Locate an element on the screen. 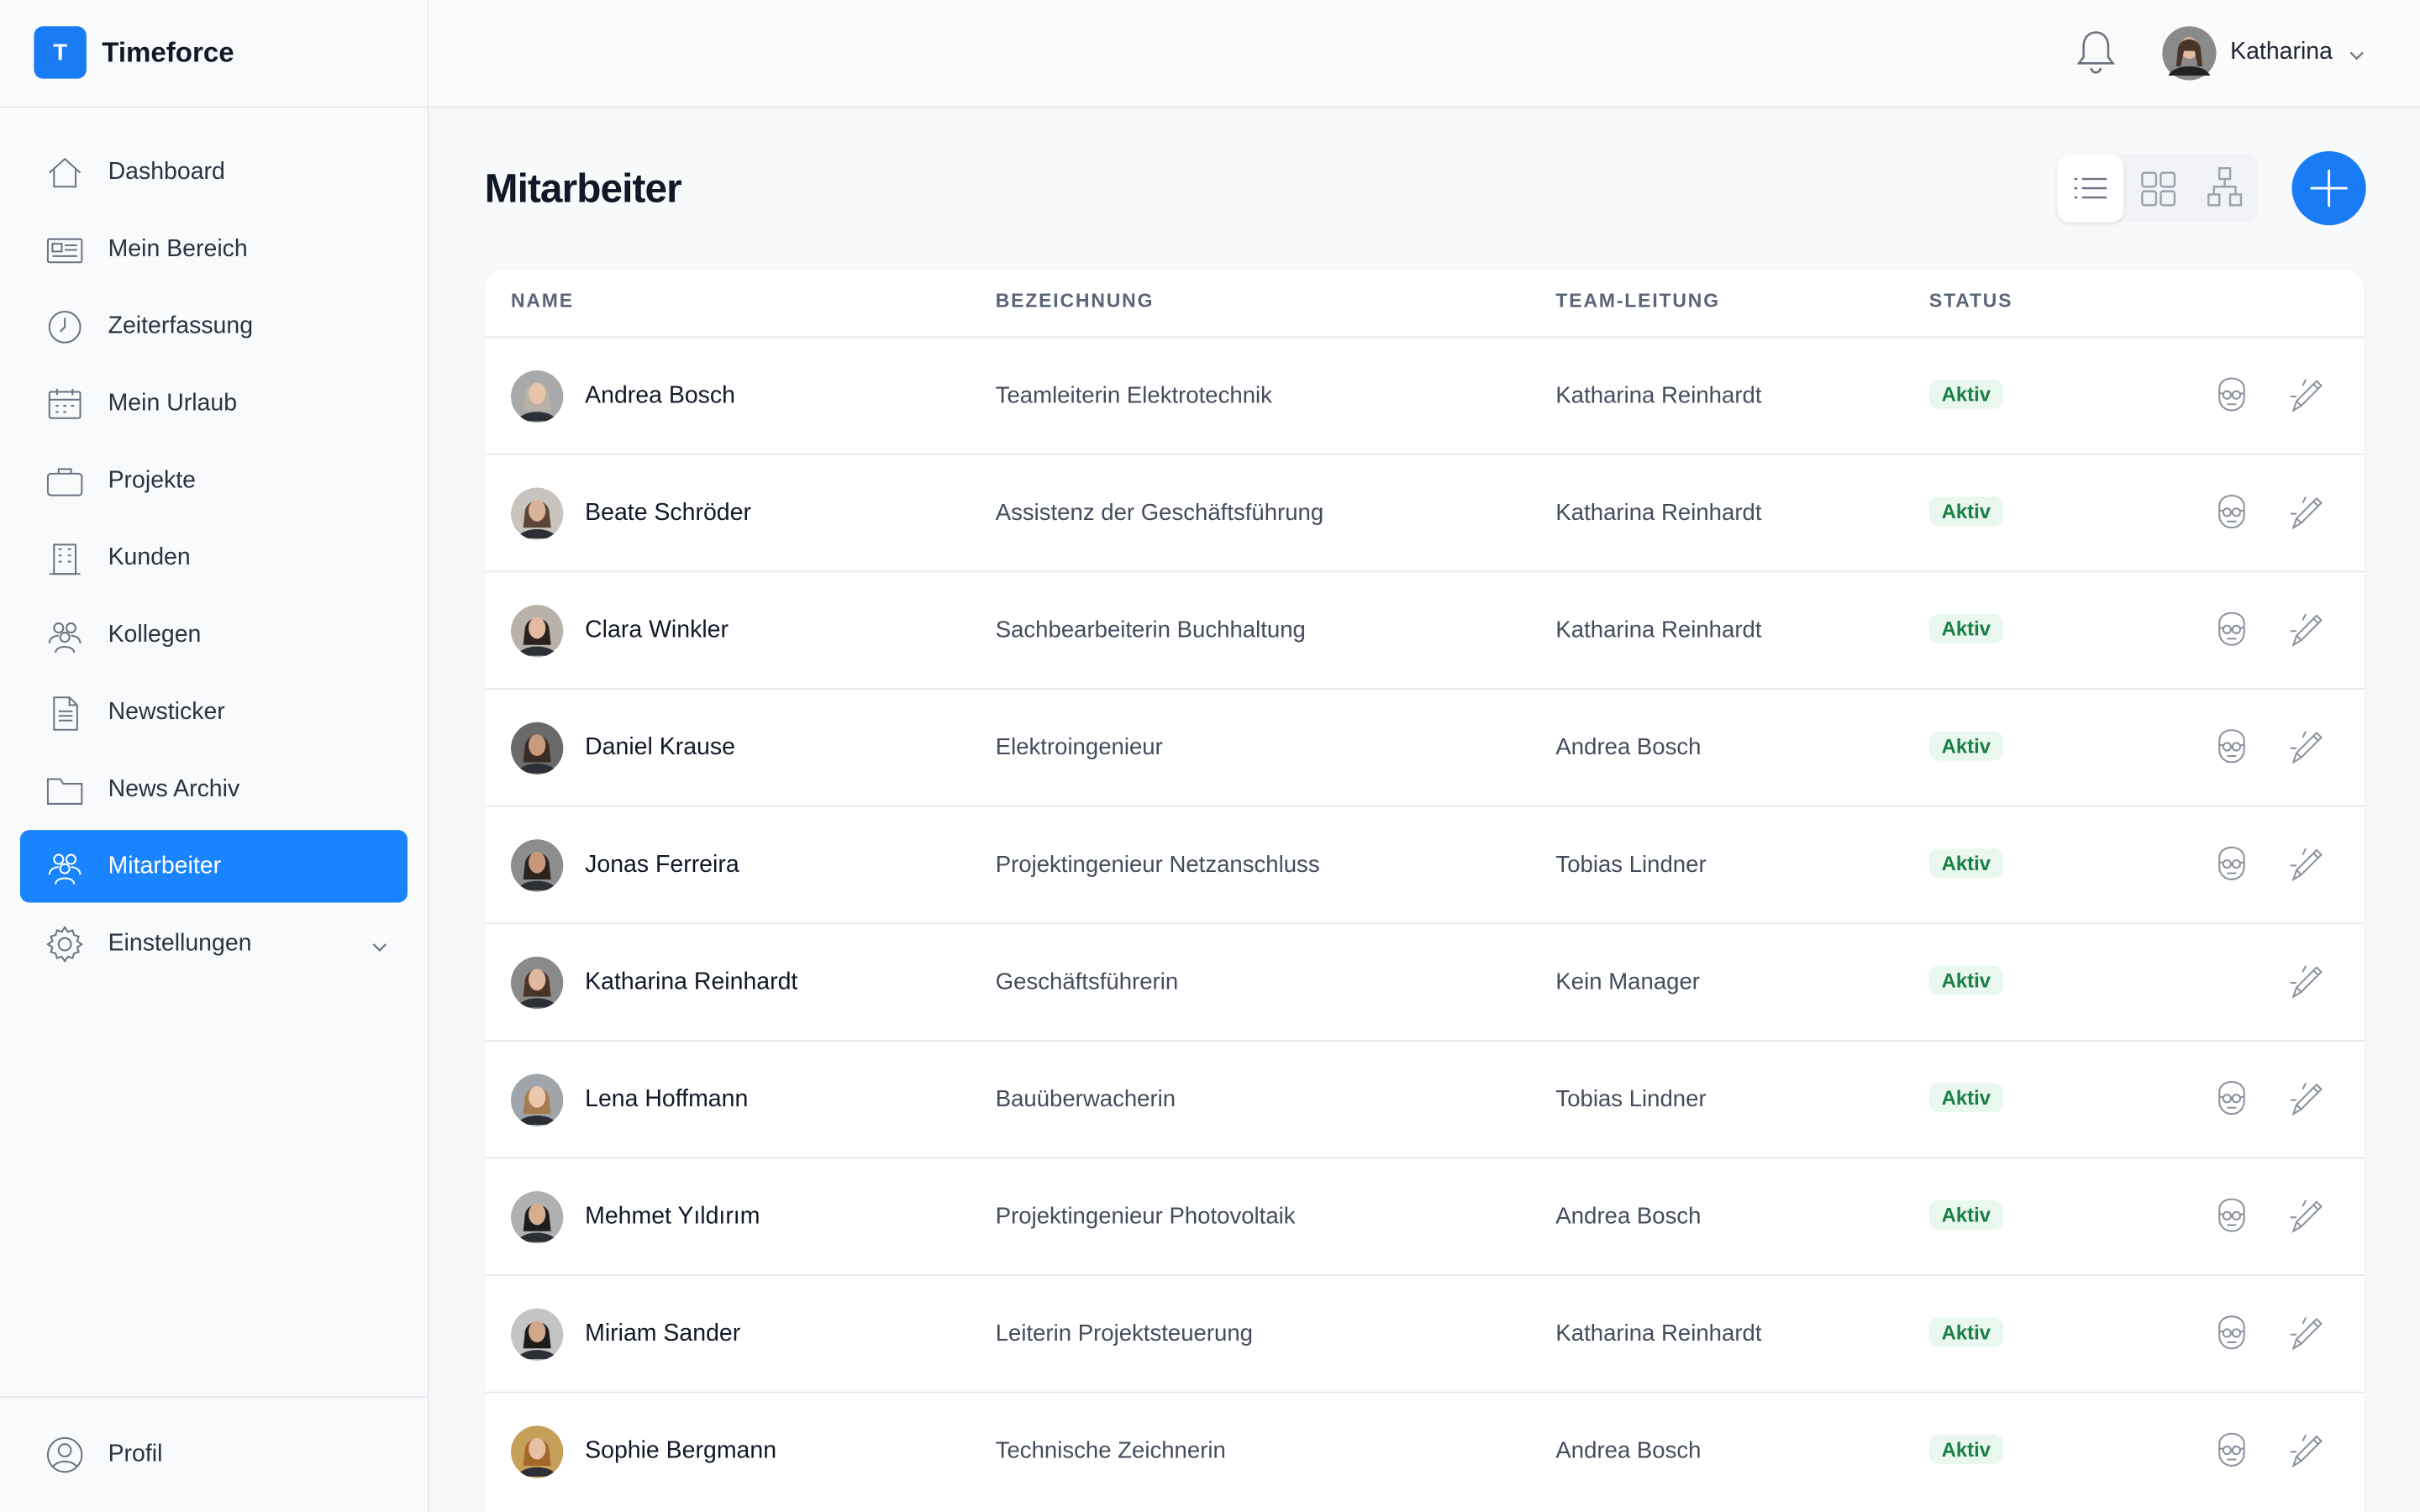  nav-label: Mein Bereich is located at coordinates (178, 248).